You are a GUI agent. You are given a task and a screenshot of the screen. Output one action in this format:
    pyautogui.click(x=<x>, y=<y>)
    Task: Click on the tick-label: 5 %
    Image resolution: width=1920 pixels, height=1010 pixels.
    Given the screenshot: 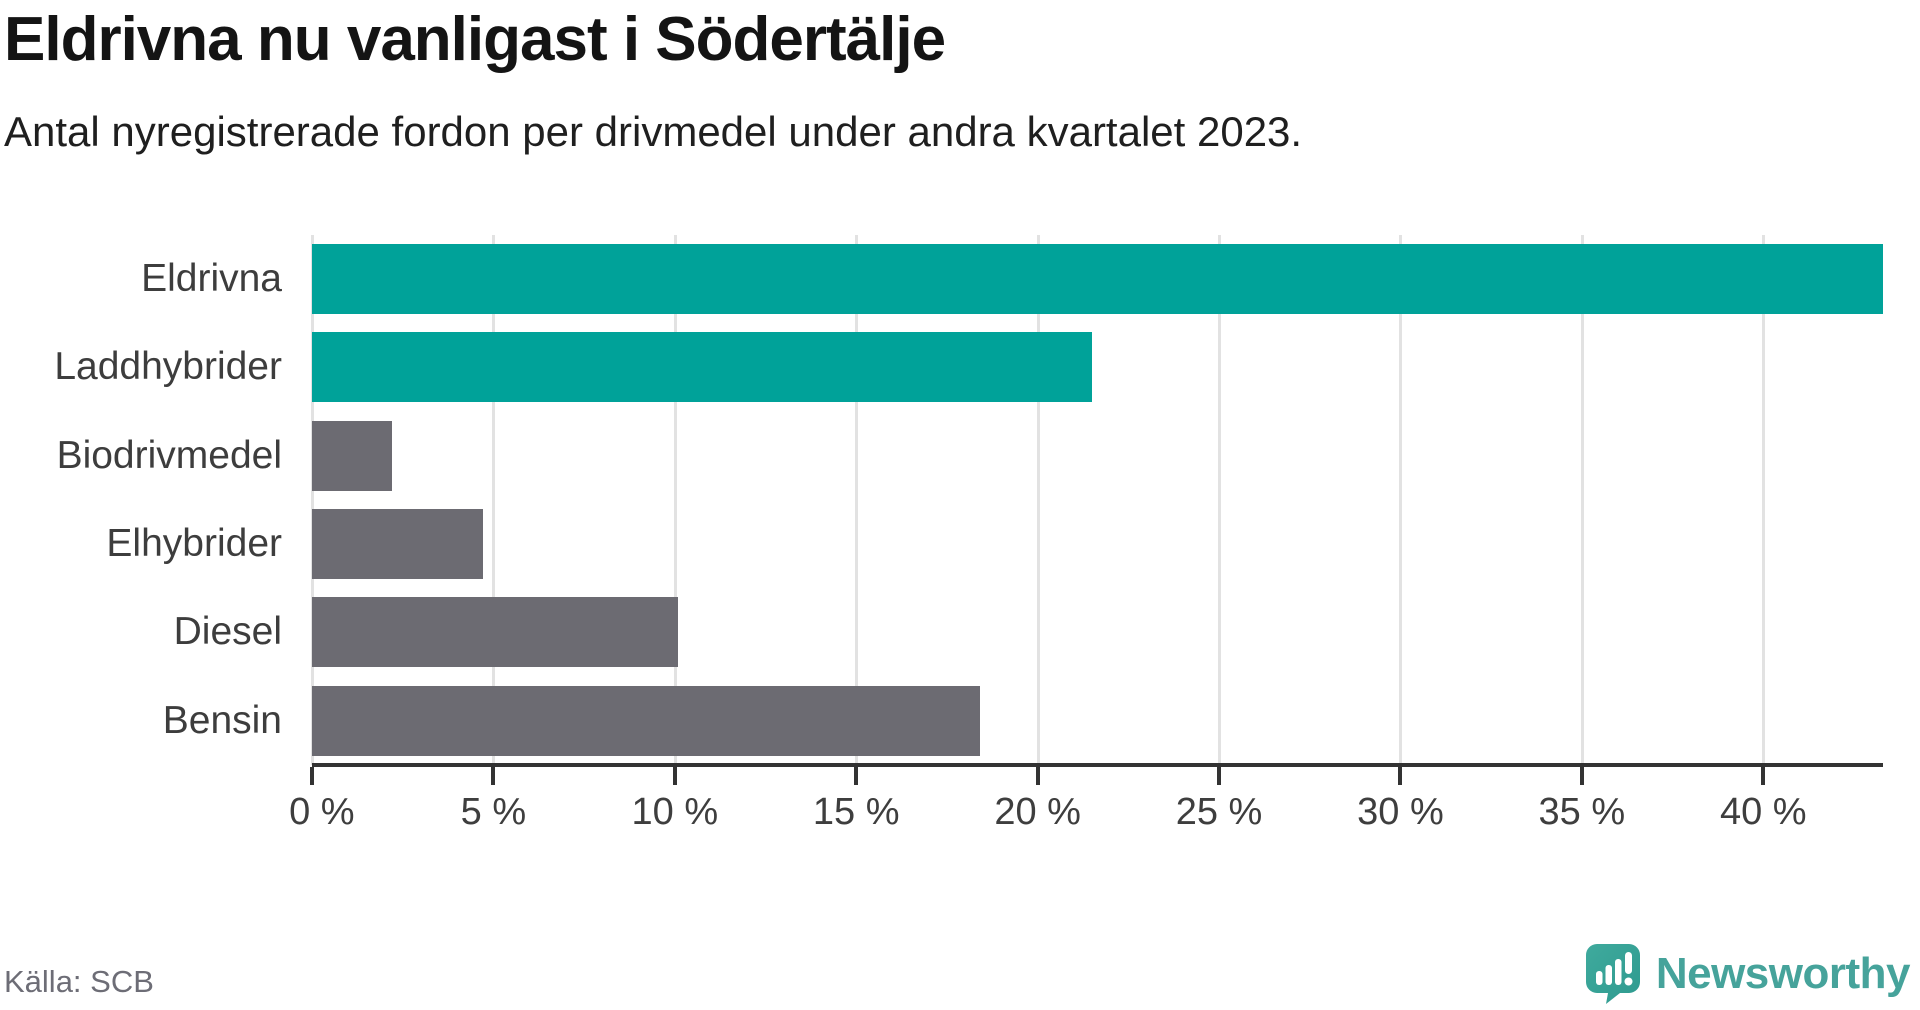 What is the action you would take?
    pyautogui.click(x=493, y=812)
    